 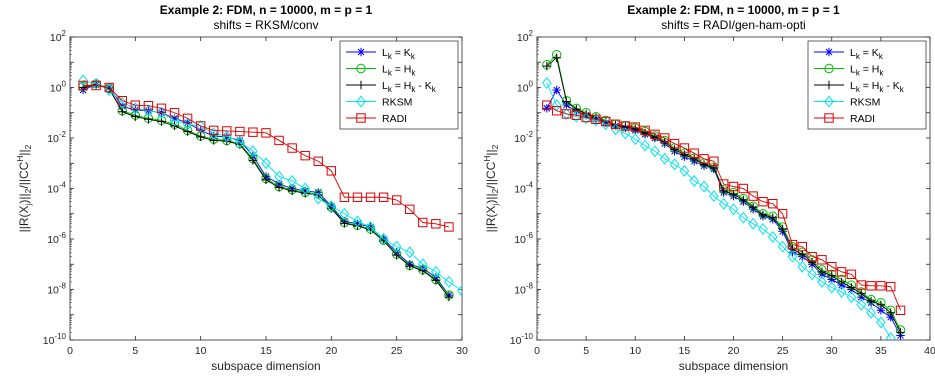 I want to click on x-tick-label: 35, so click(x=881, y=351).